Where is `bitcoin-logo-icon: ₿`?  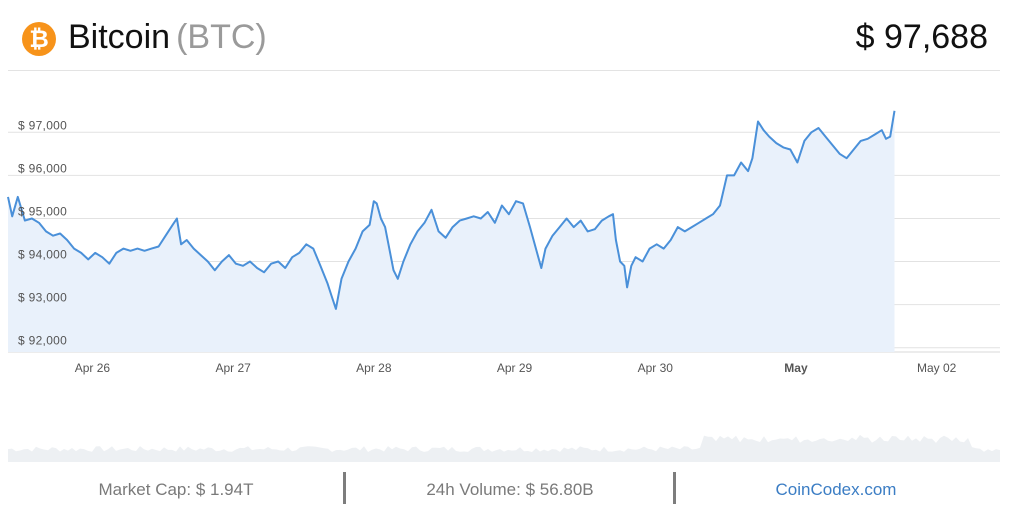
bitcoin-logo-icon: ₿ is located at coordinates (39, 39).